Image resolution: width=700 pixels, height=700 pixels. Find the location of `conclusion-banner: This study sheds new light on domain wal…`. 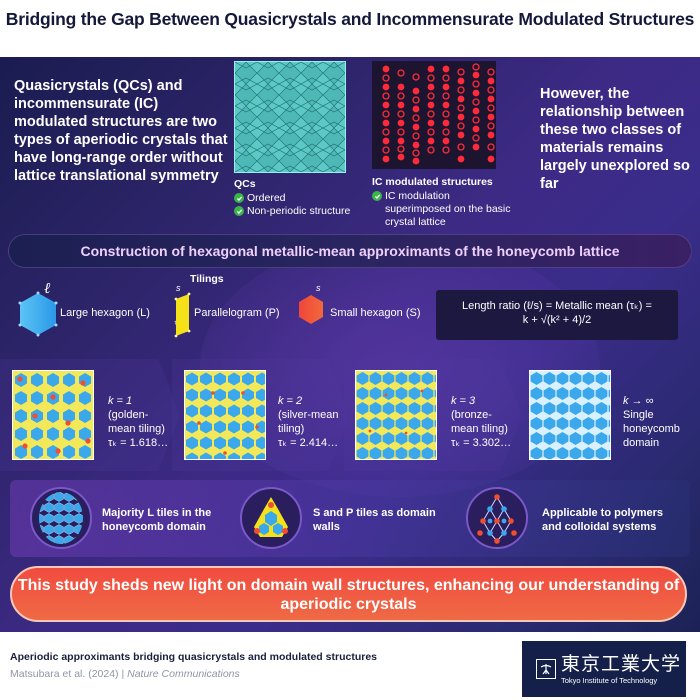

conclusion-banner: This study sheds new light on domain wal… is located at coordinates (348, 594).